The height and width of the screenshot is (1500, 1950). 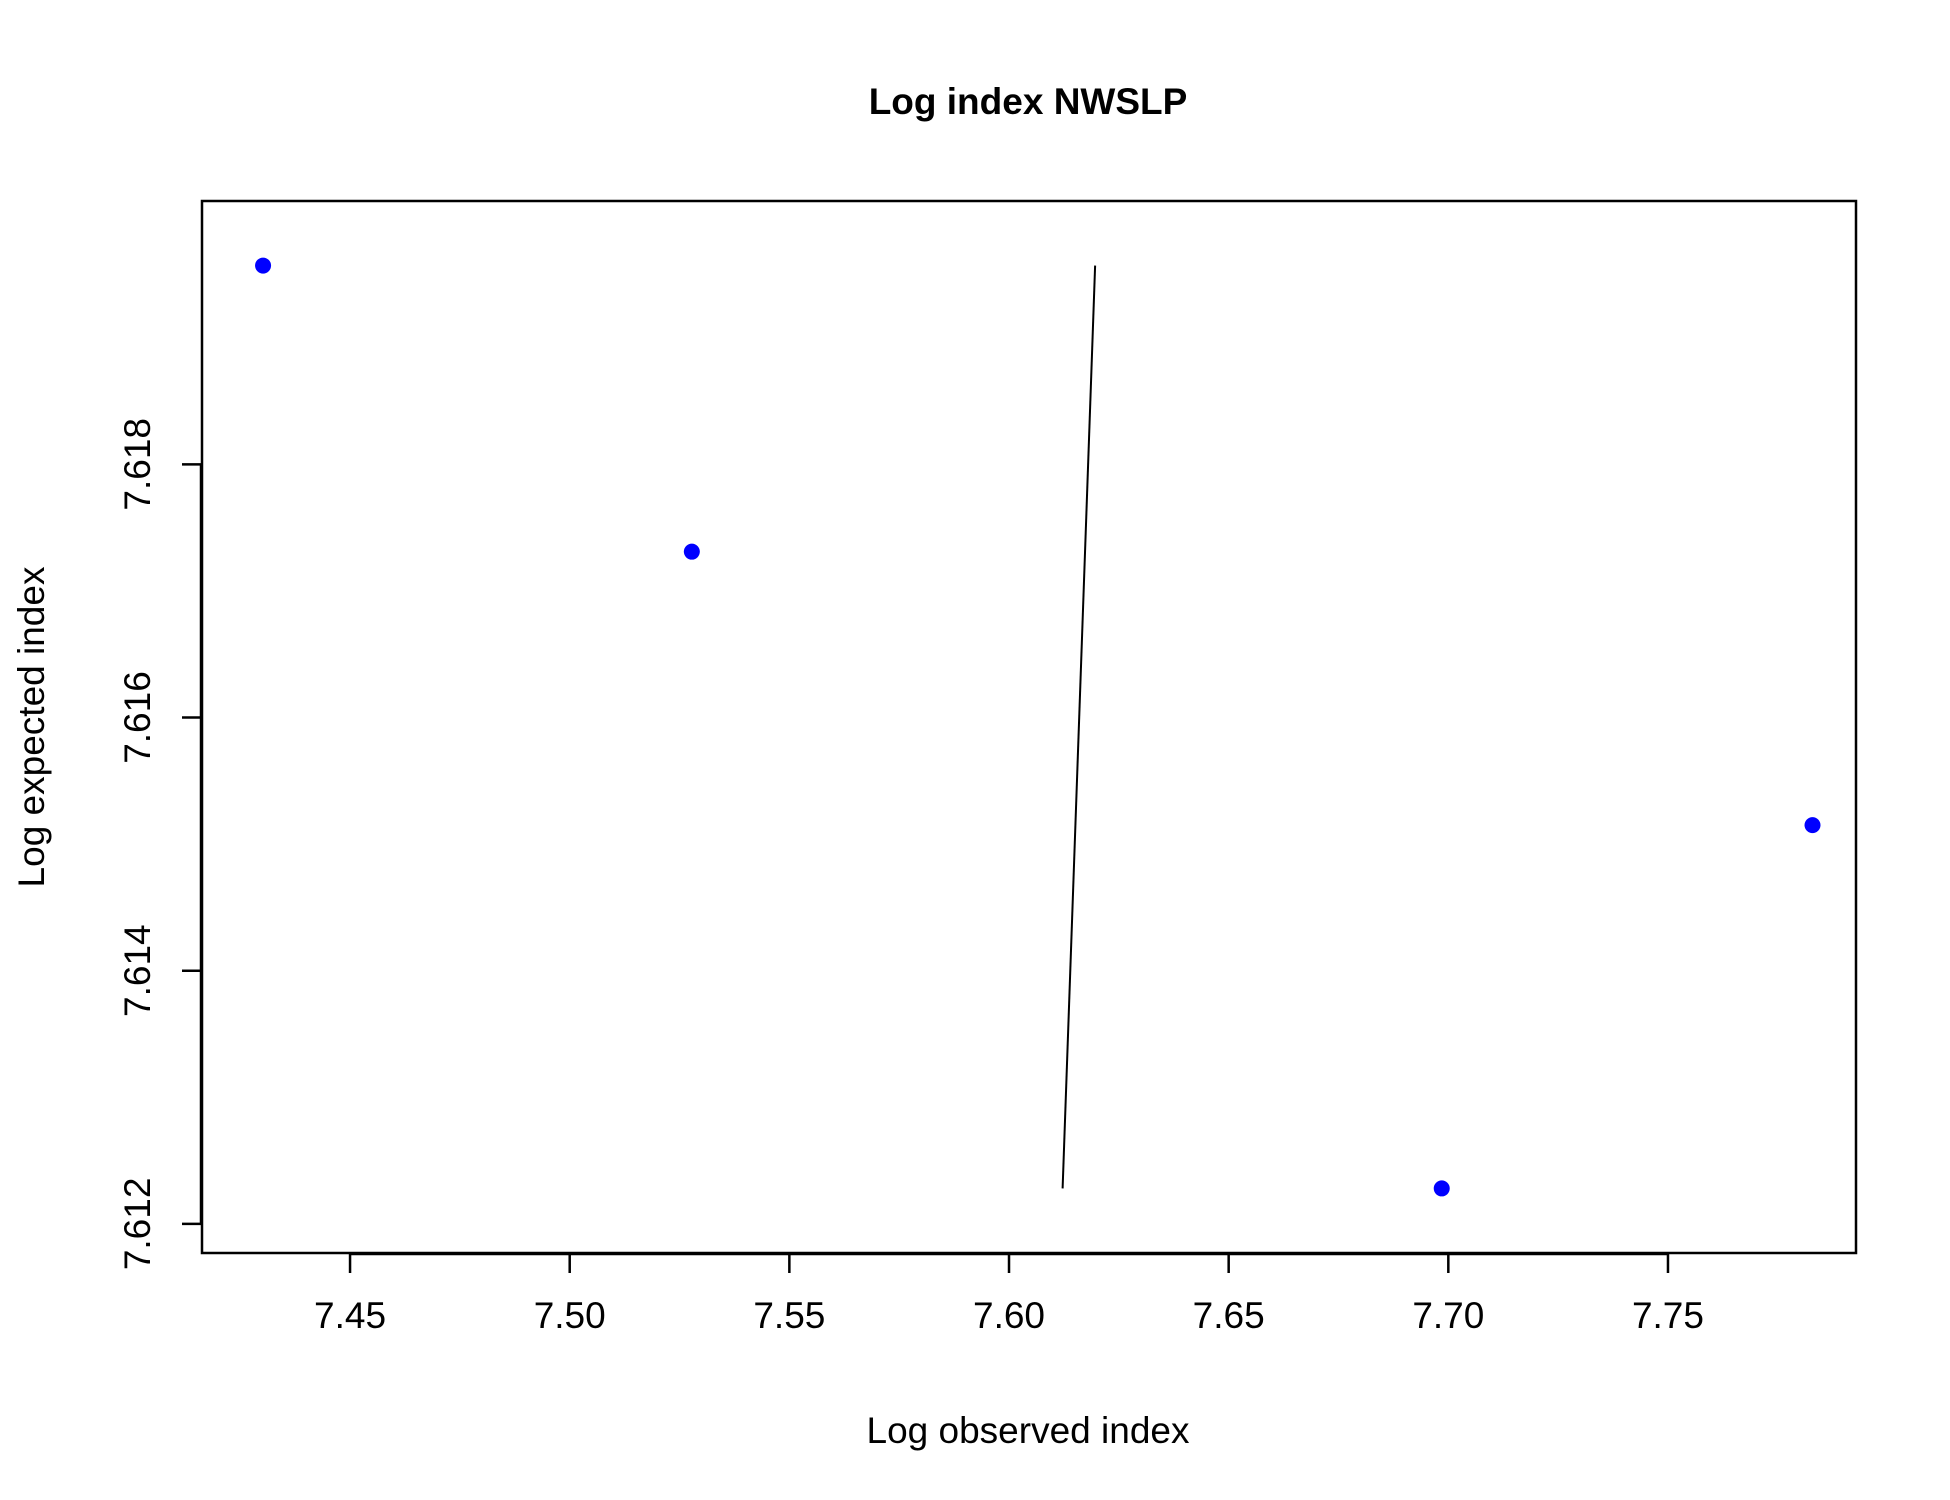 What do you see at coordinates (1448, 1315) in the screenshot?
I see `x-tick-label: 7.70` at bounding box center [1448, 1315].